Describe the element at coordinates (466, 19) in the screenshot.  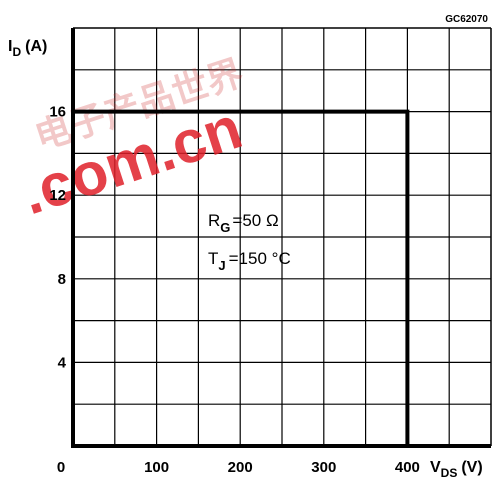
I see `figure-code-label: GC62070` at that location.